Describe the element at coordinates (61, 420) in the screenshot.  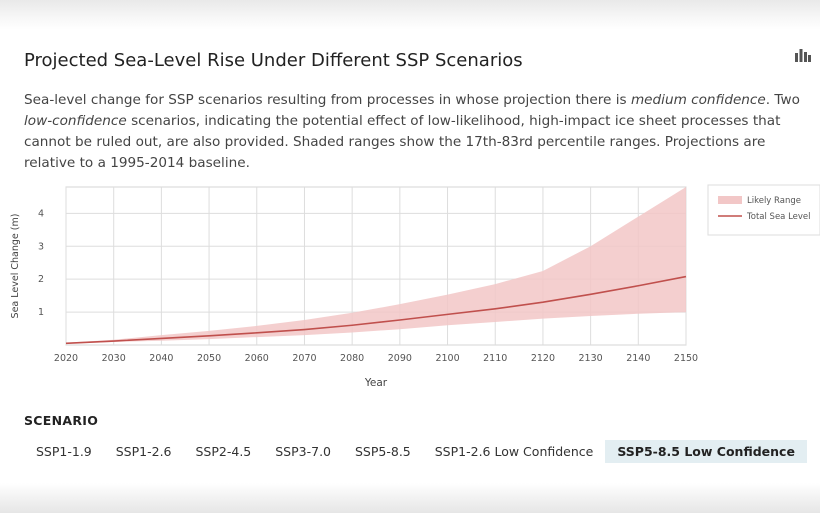
I see `scenario-heading: SCENARIO` at that location.